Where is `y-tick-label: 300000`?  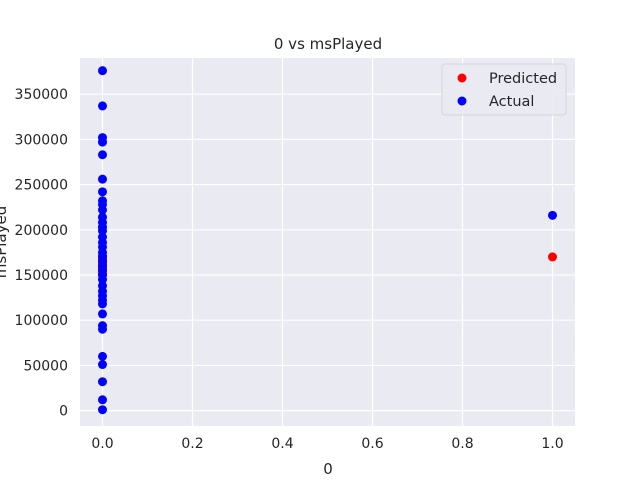 y-tick-label: 300000 is located at coordinates (41, 140).